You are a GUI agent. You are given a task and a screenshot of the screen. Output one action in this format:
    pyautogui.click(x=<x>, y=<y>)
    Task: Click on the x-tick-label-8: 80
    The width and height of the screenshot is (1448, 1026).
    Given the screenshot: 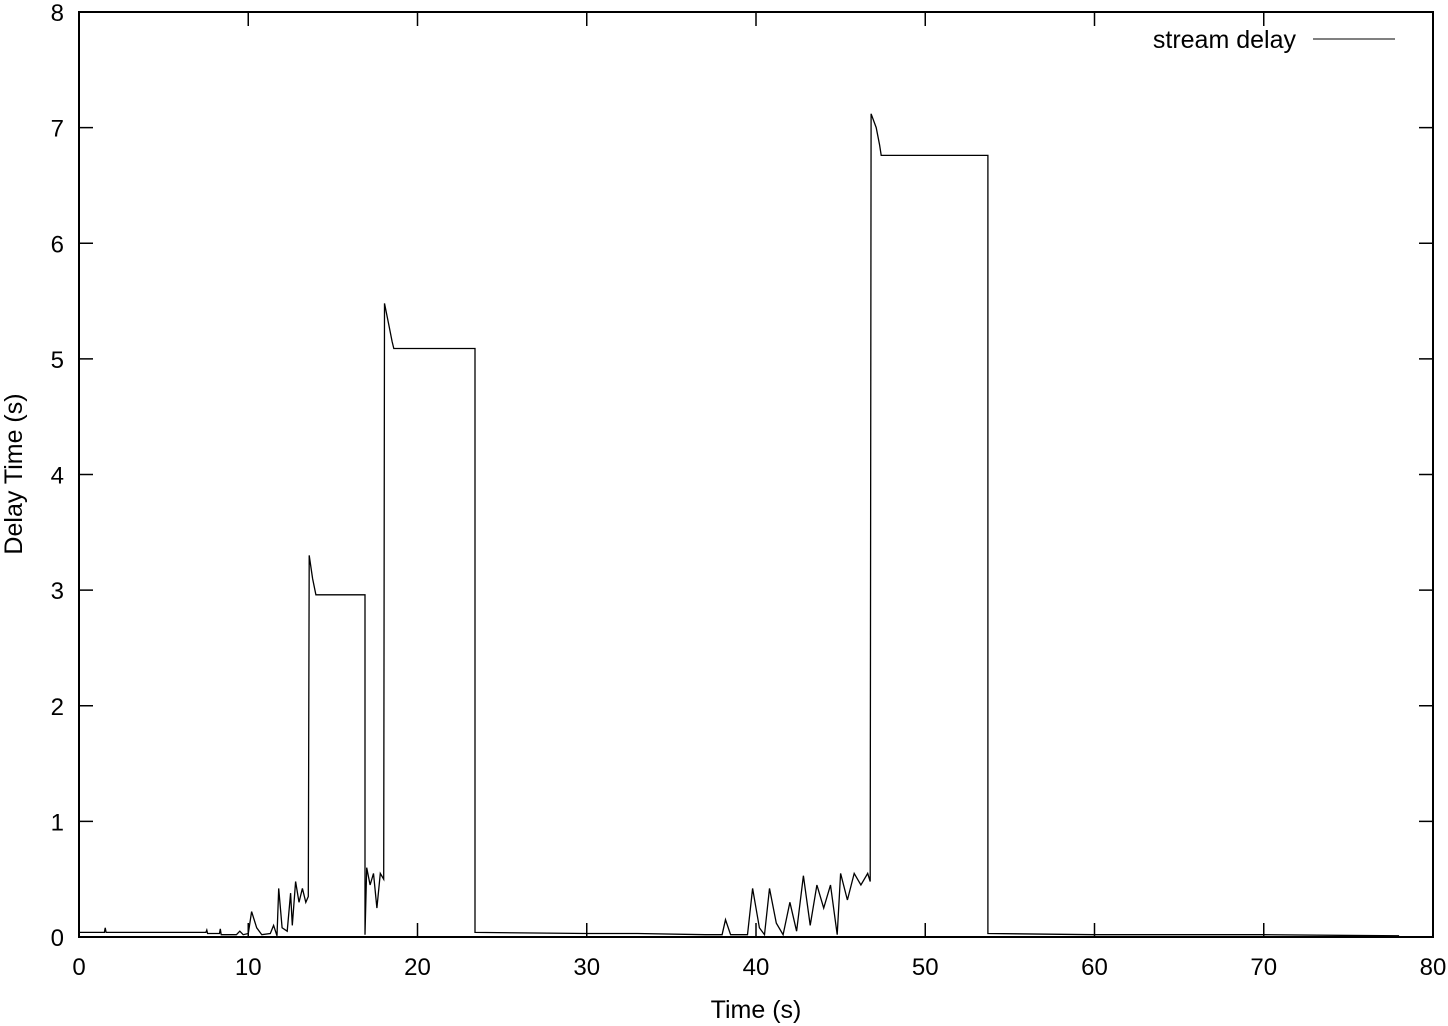 What is the action you would take?
    pyautogui.click(x=1433, y=967)
    